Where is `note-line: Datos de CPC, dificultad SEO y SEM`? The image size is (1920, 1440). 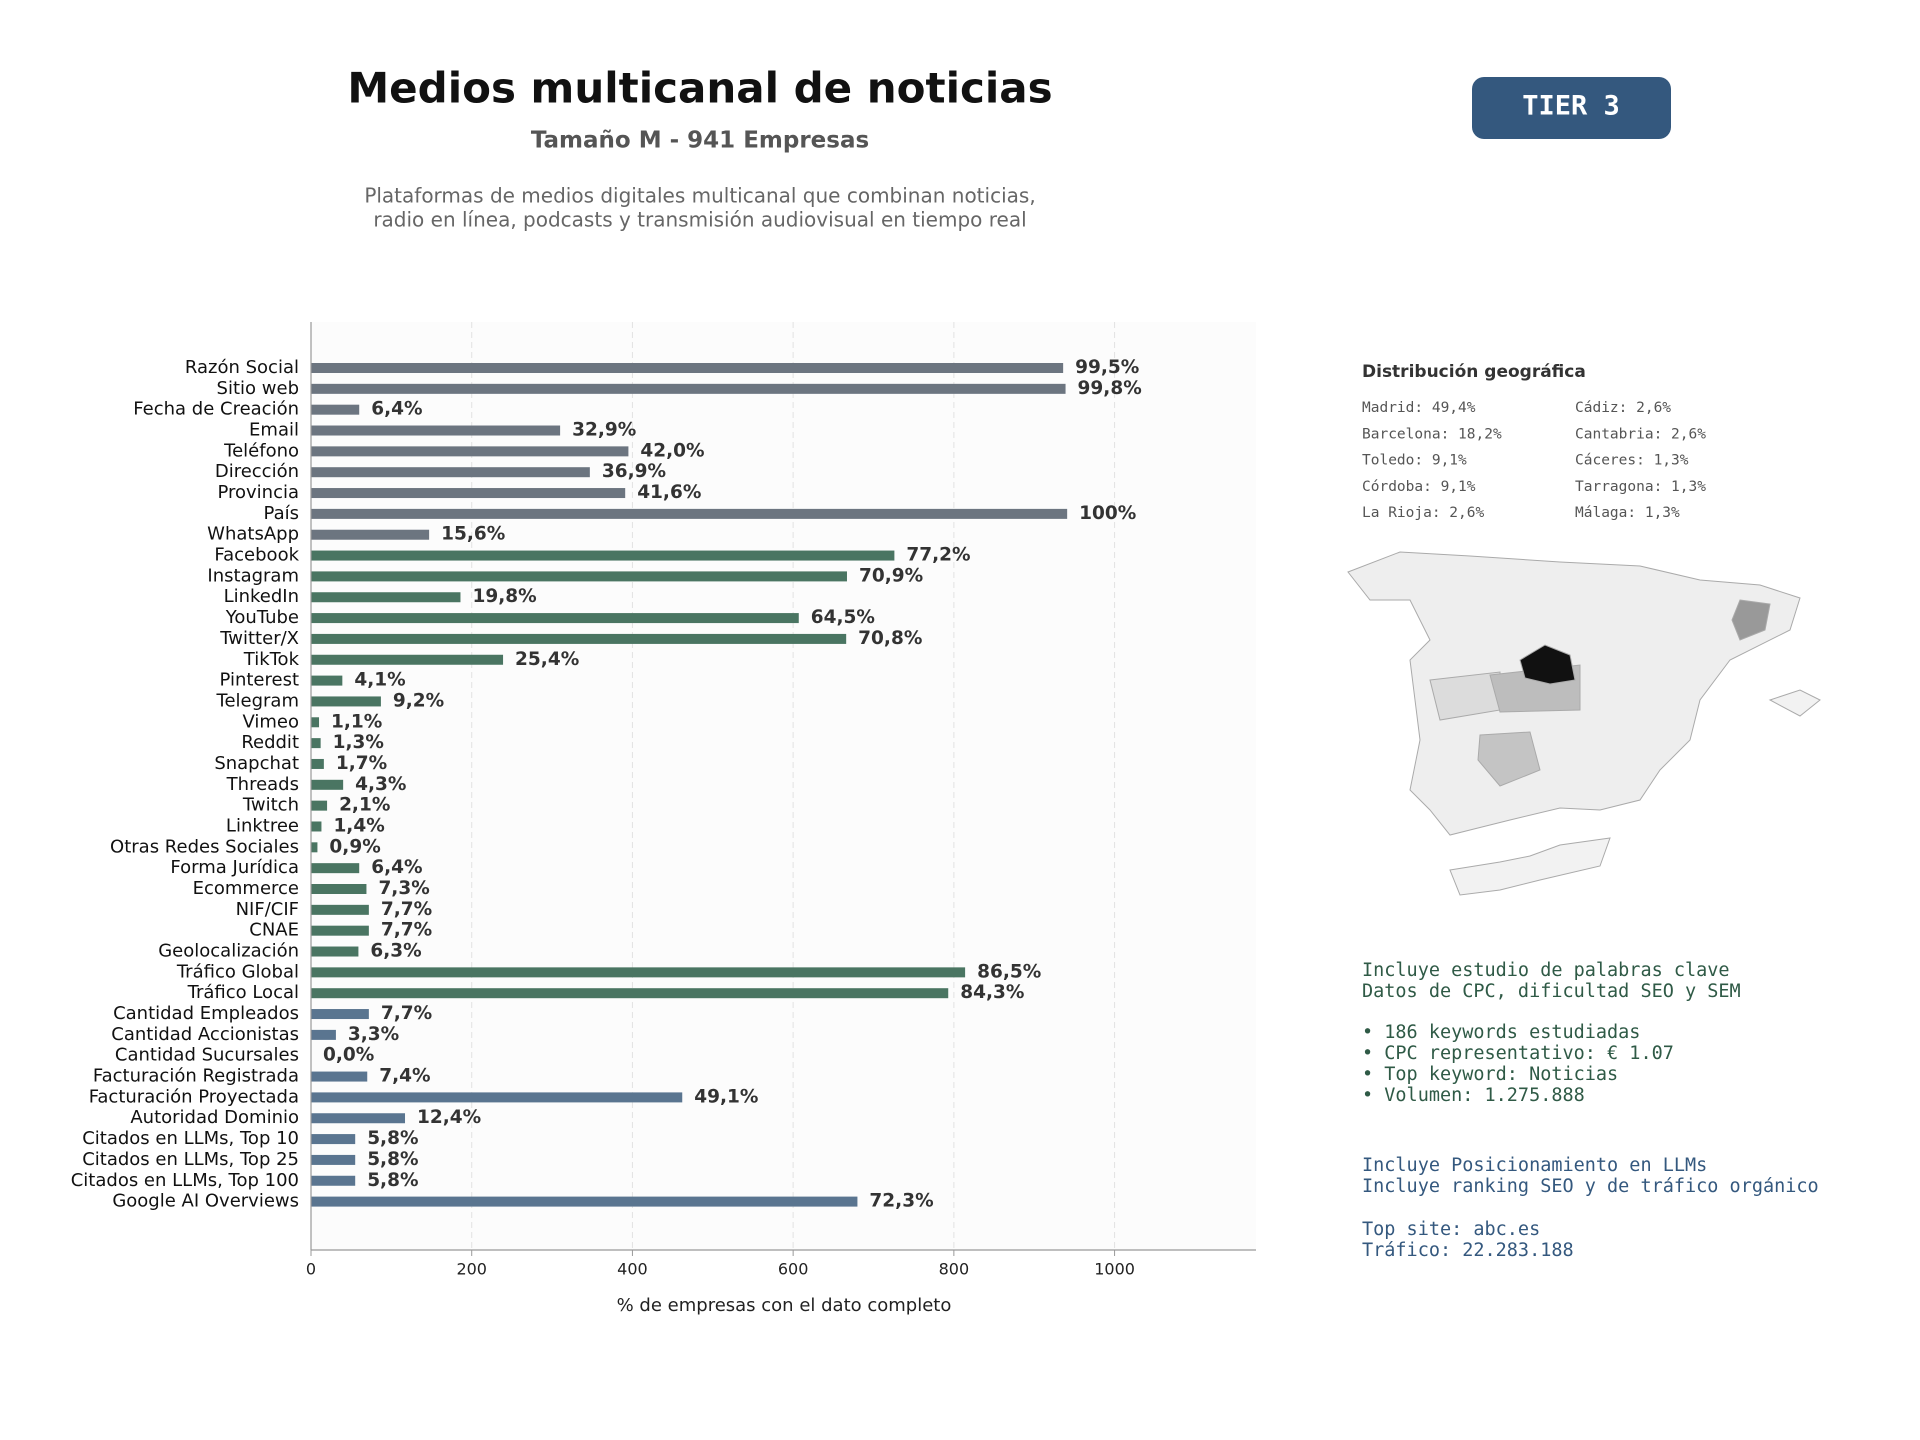 note-line: Datos de CPC, dificultad SEO y SEM is located at coordinates (1551, 991).